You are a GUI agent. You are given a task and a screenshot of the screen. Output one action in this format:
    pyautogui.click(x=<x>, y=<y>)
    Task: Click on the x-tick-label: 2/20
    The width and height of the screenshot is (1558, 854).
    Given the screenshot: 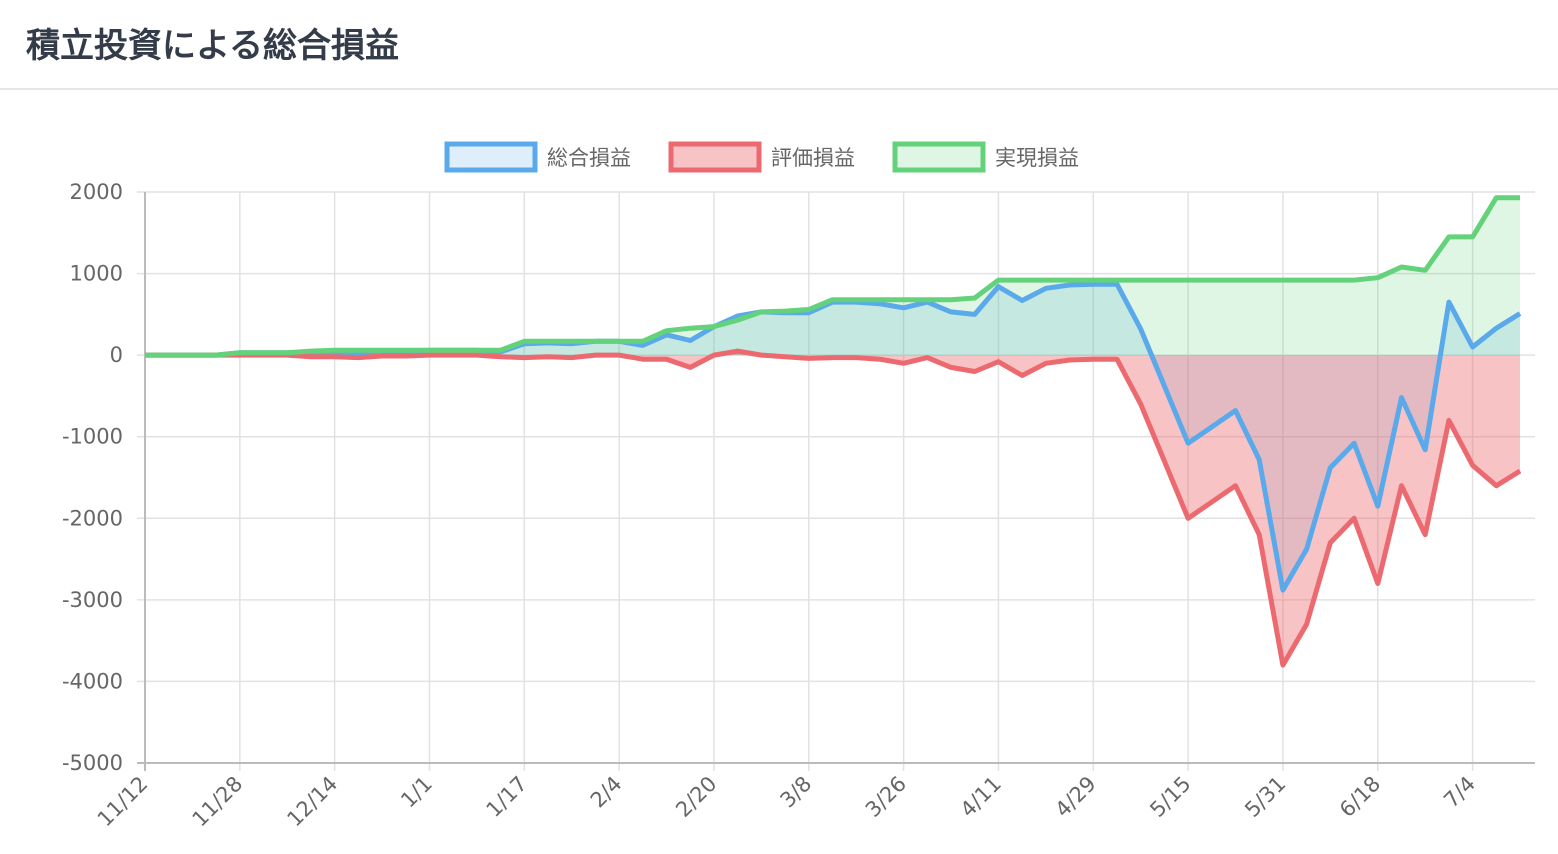 What is the action you would take?
    pyautogui.click(x=696, y=797)
    